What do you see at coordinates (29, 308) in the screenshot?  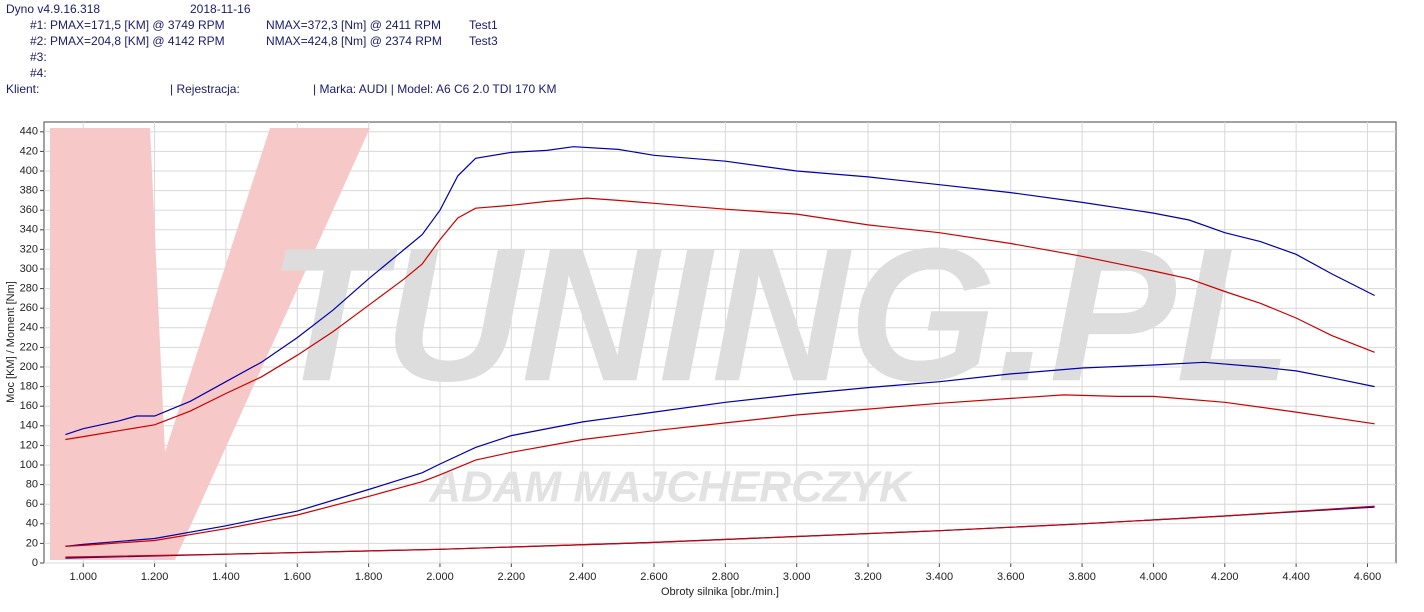 I see `y-tick-label: 260` at bounding box center [29, 308].